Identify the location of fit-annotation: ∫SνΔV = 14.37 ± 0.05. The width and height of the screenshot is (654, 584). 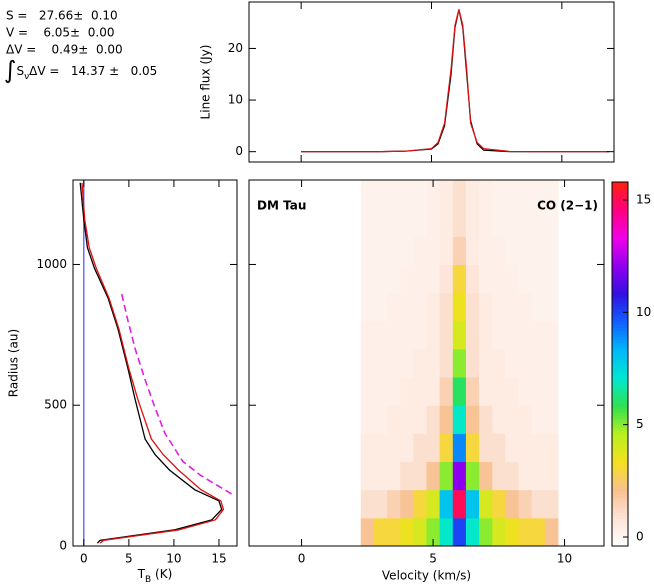
(80, 70).